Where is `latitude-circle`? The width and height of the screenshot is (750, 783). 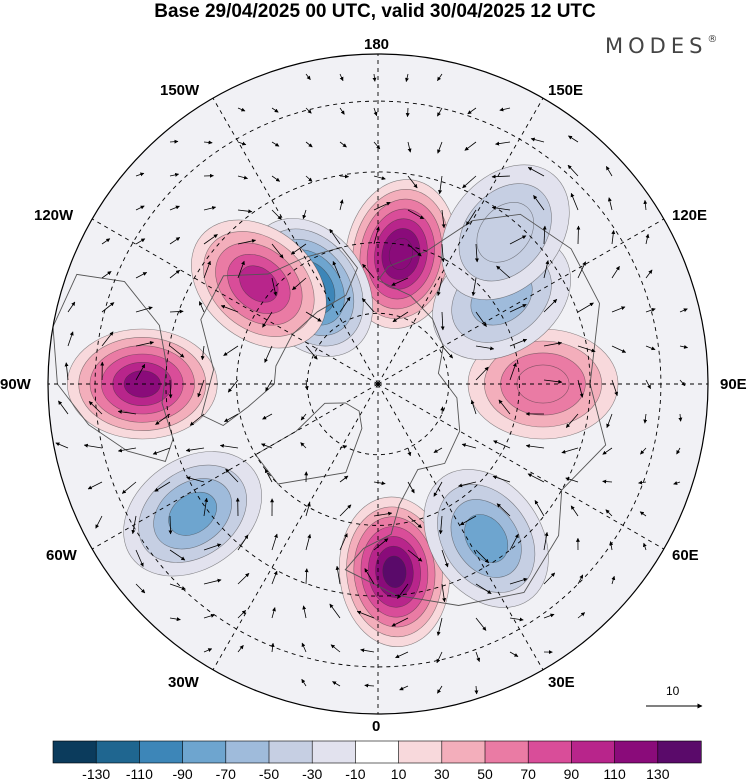
latitude-circle is located at coordinates (378, 384).